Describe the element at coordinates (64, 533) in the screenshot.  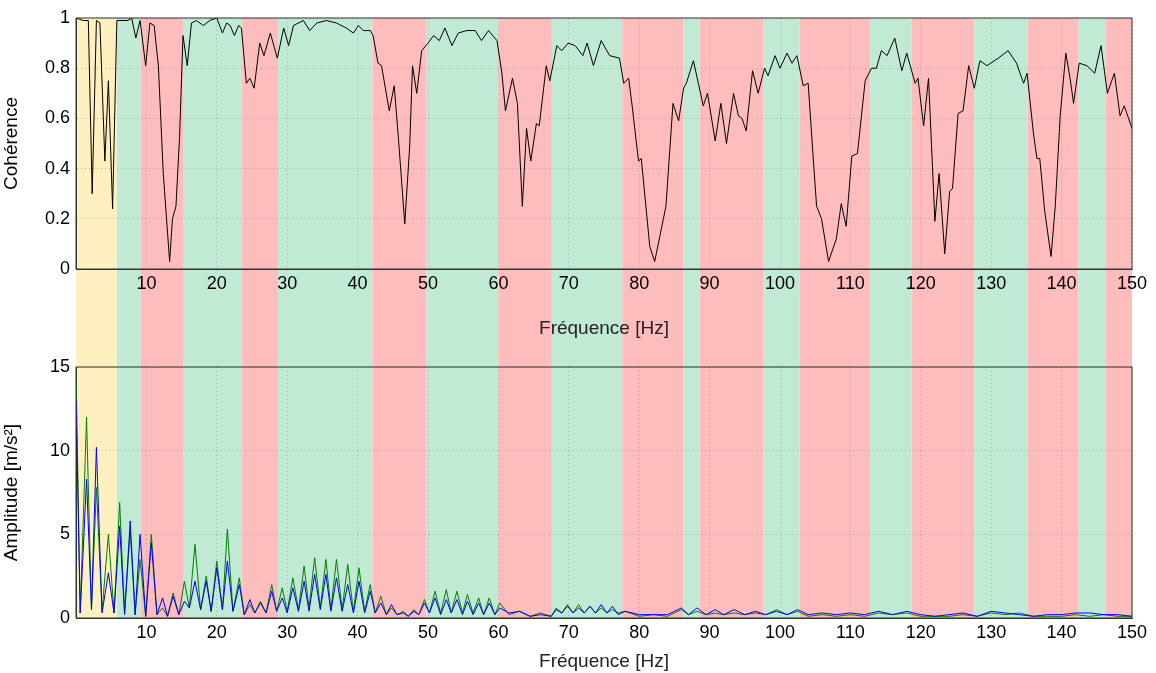
I see `y-tick-label: 5` at that location.